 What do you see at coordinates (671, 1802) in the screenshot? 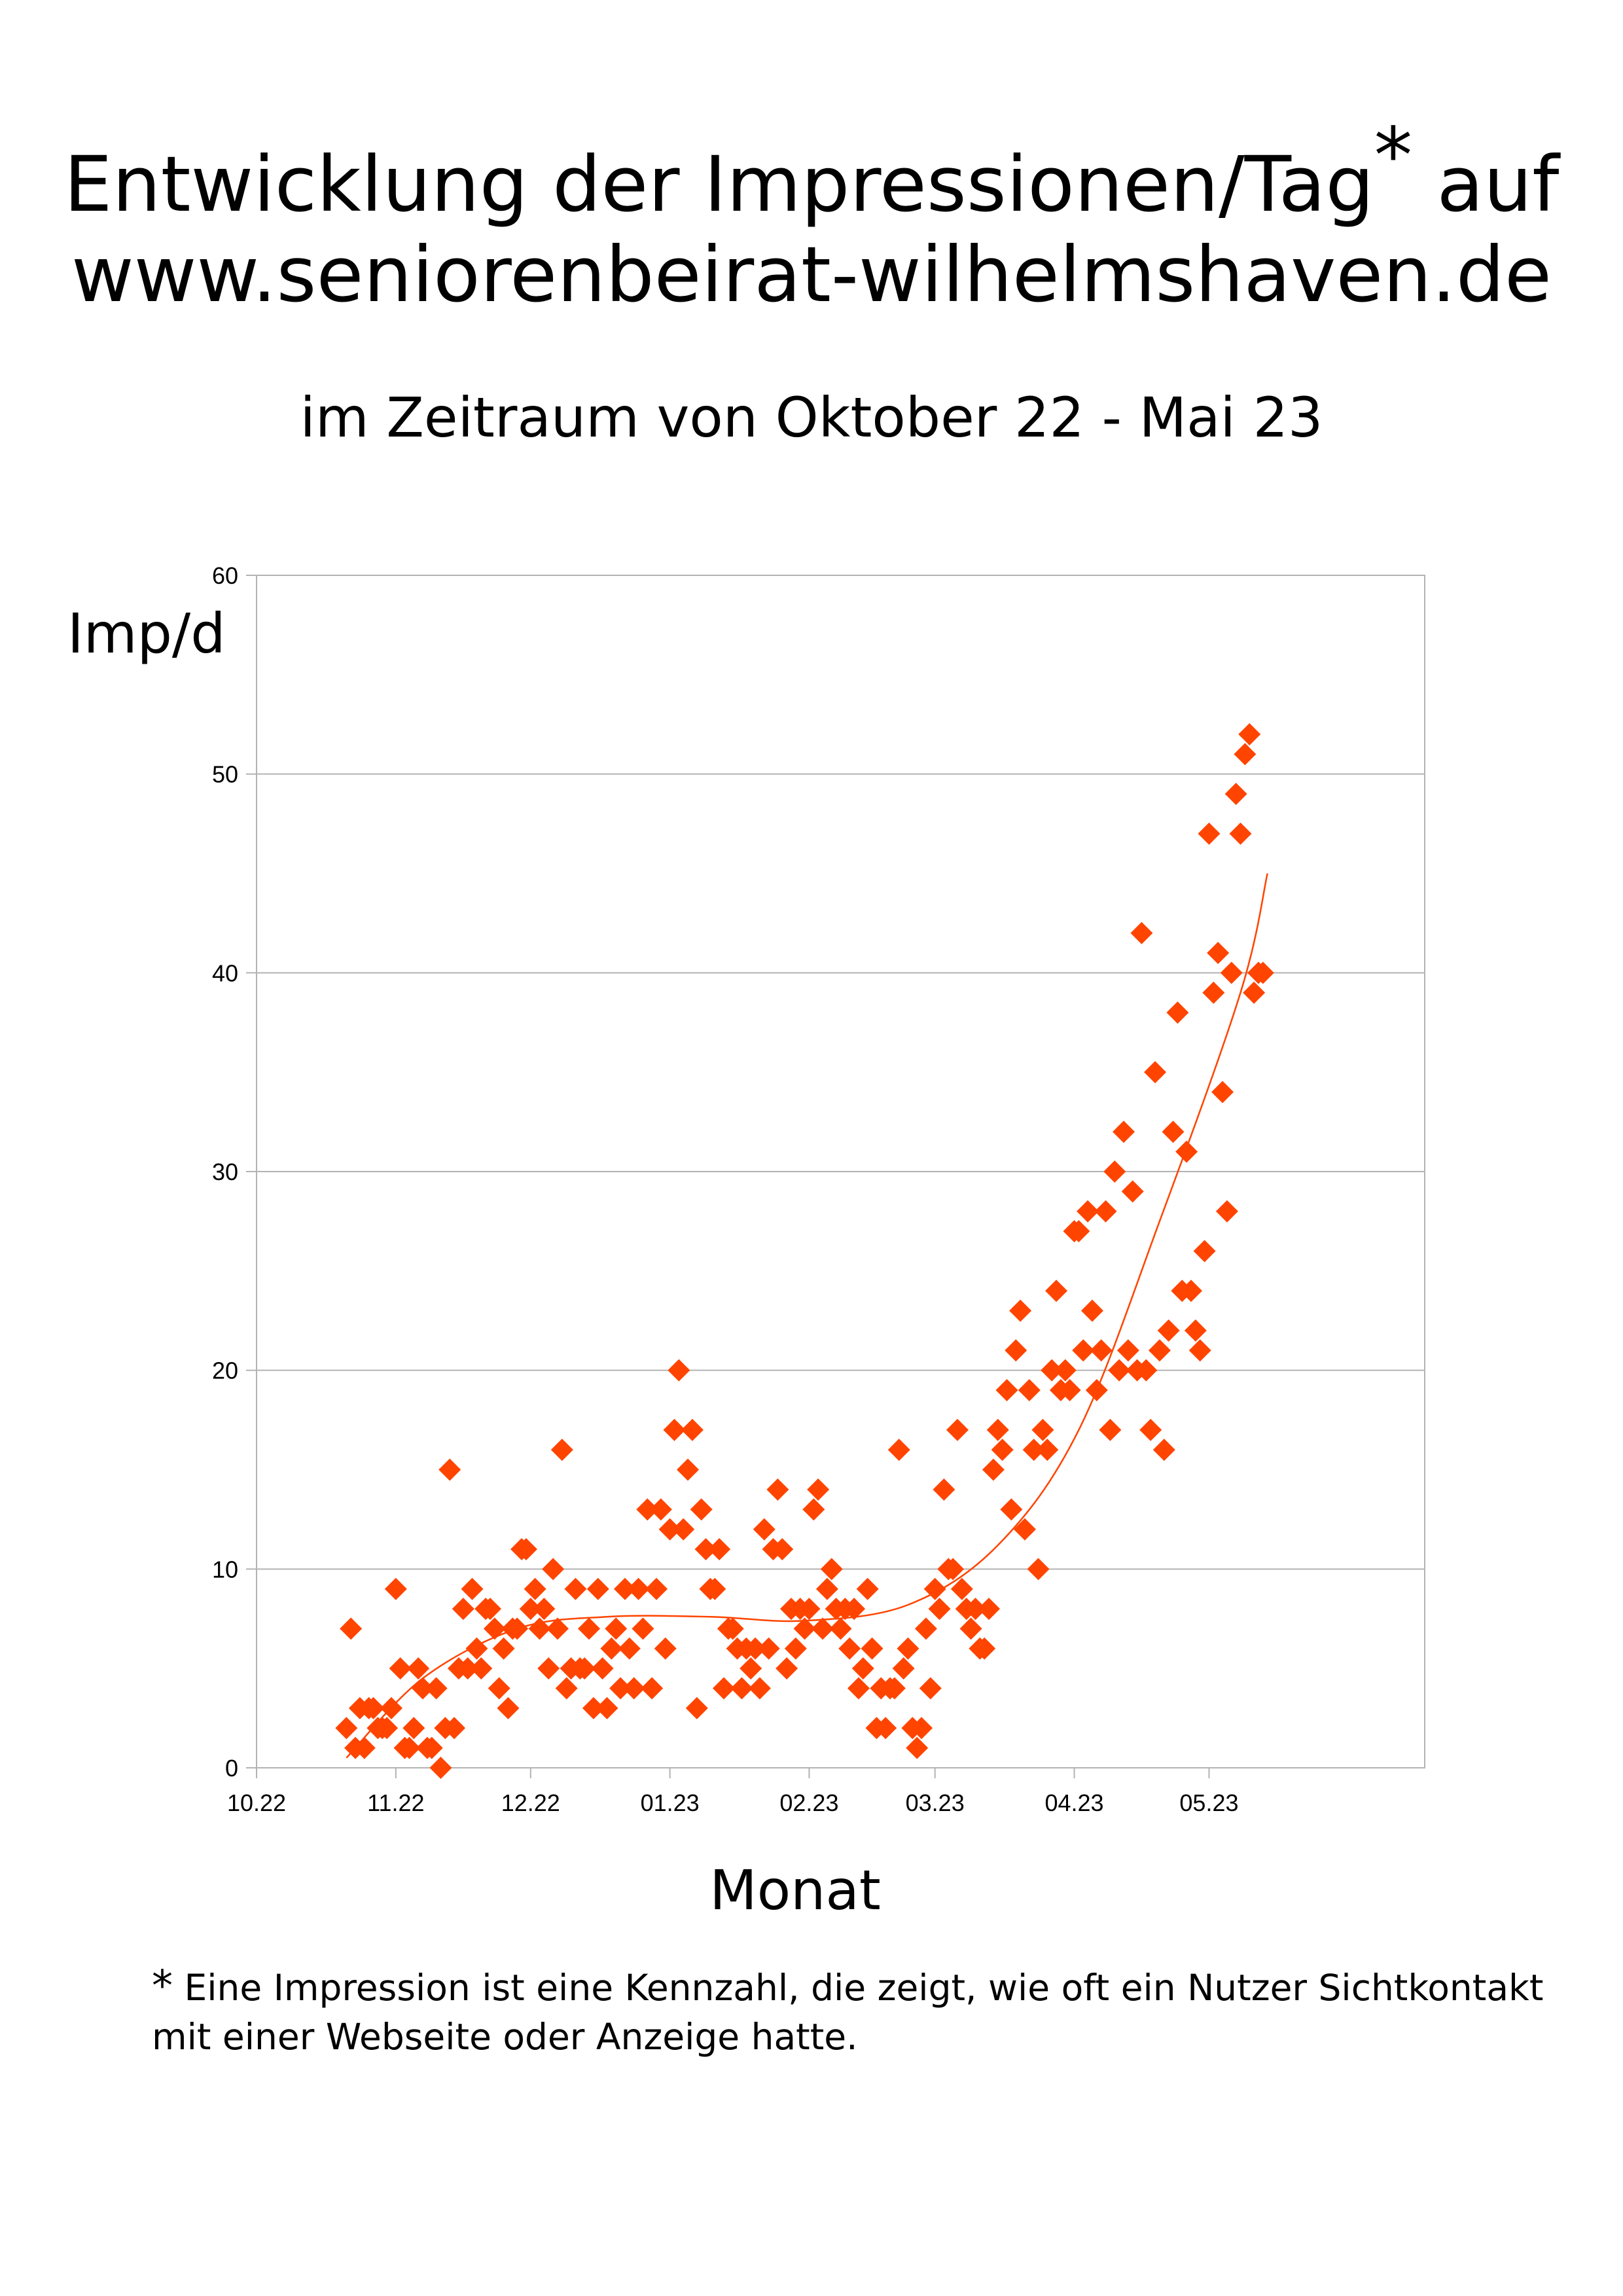
I see `x-tick-label-01.23: 01.23` at bounding box center [671, 1802].